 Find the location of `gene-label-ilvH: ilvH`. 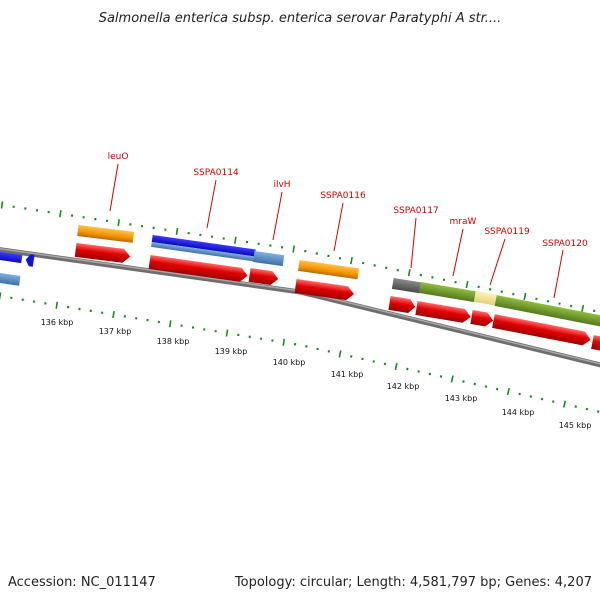

gene-label-ilvH: ilvH is located at coordinates (281, 185).